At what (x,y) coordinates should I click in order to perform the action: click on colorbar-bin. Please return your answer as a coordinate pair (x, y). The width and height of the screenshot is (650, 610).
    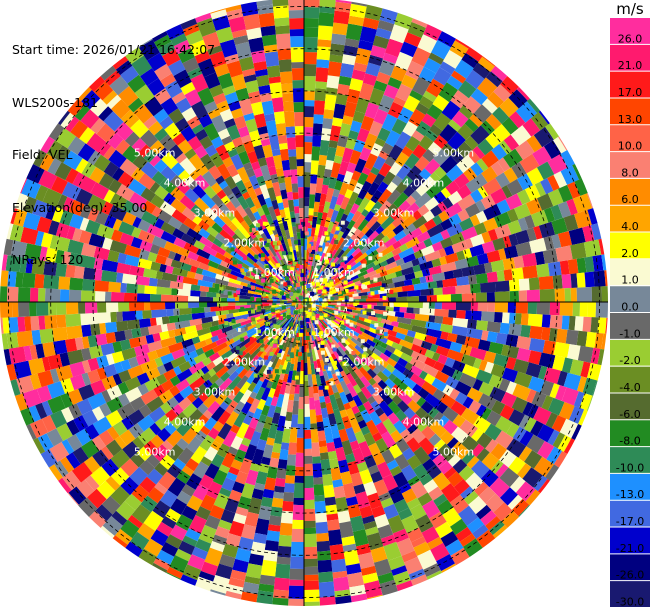
    Looking at the image, I should click on (630, 219).